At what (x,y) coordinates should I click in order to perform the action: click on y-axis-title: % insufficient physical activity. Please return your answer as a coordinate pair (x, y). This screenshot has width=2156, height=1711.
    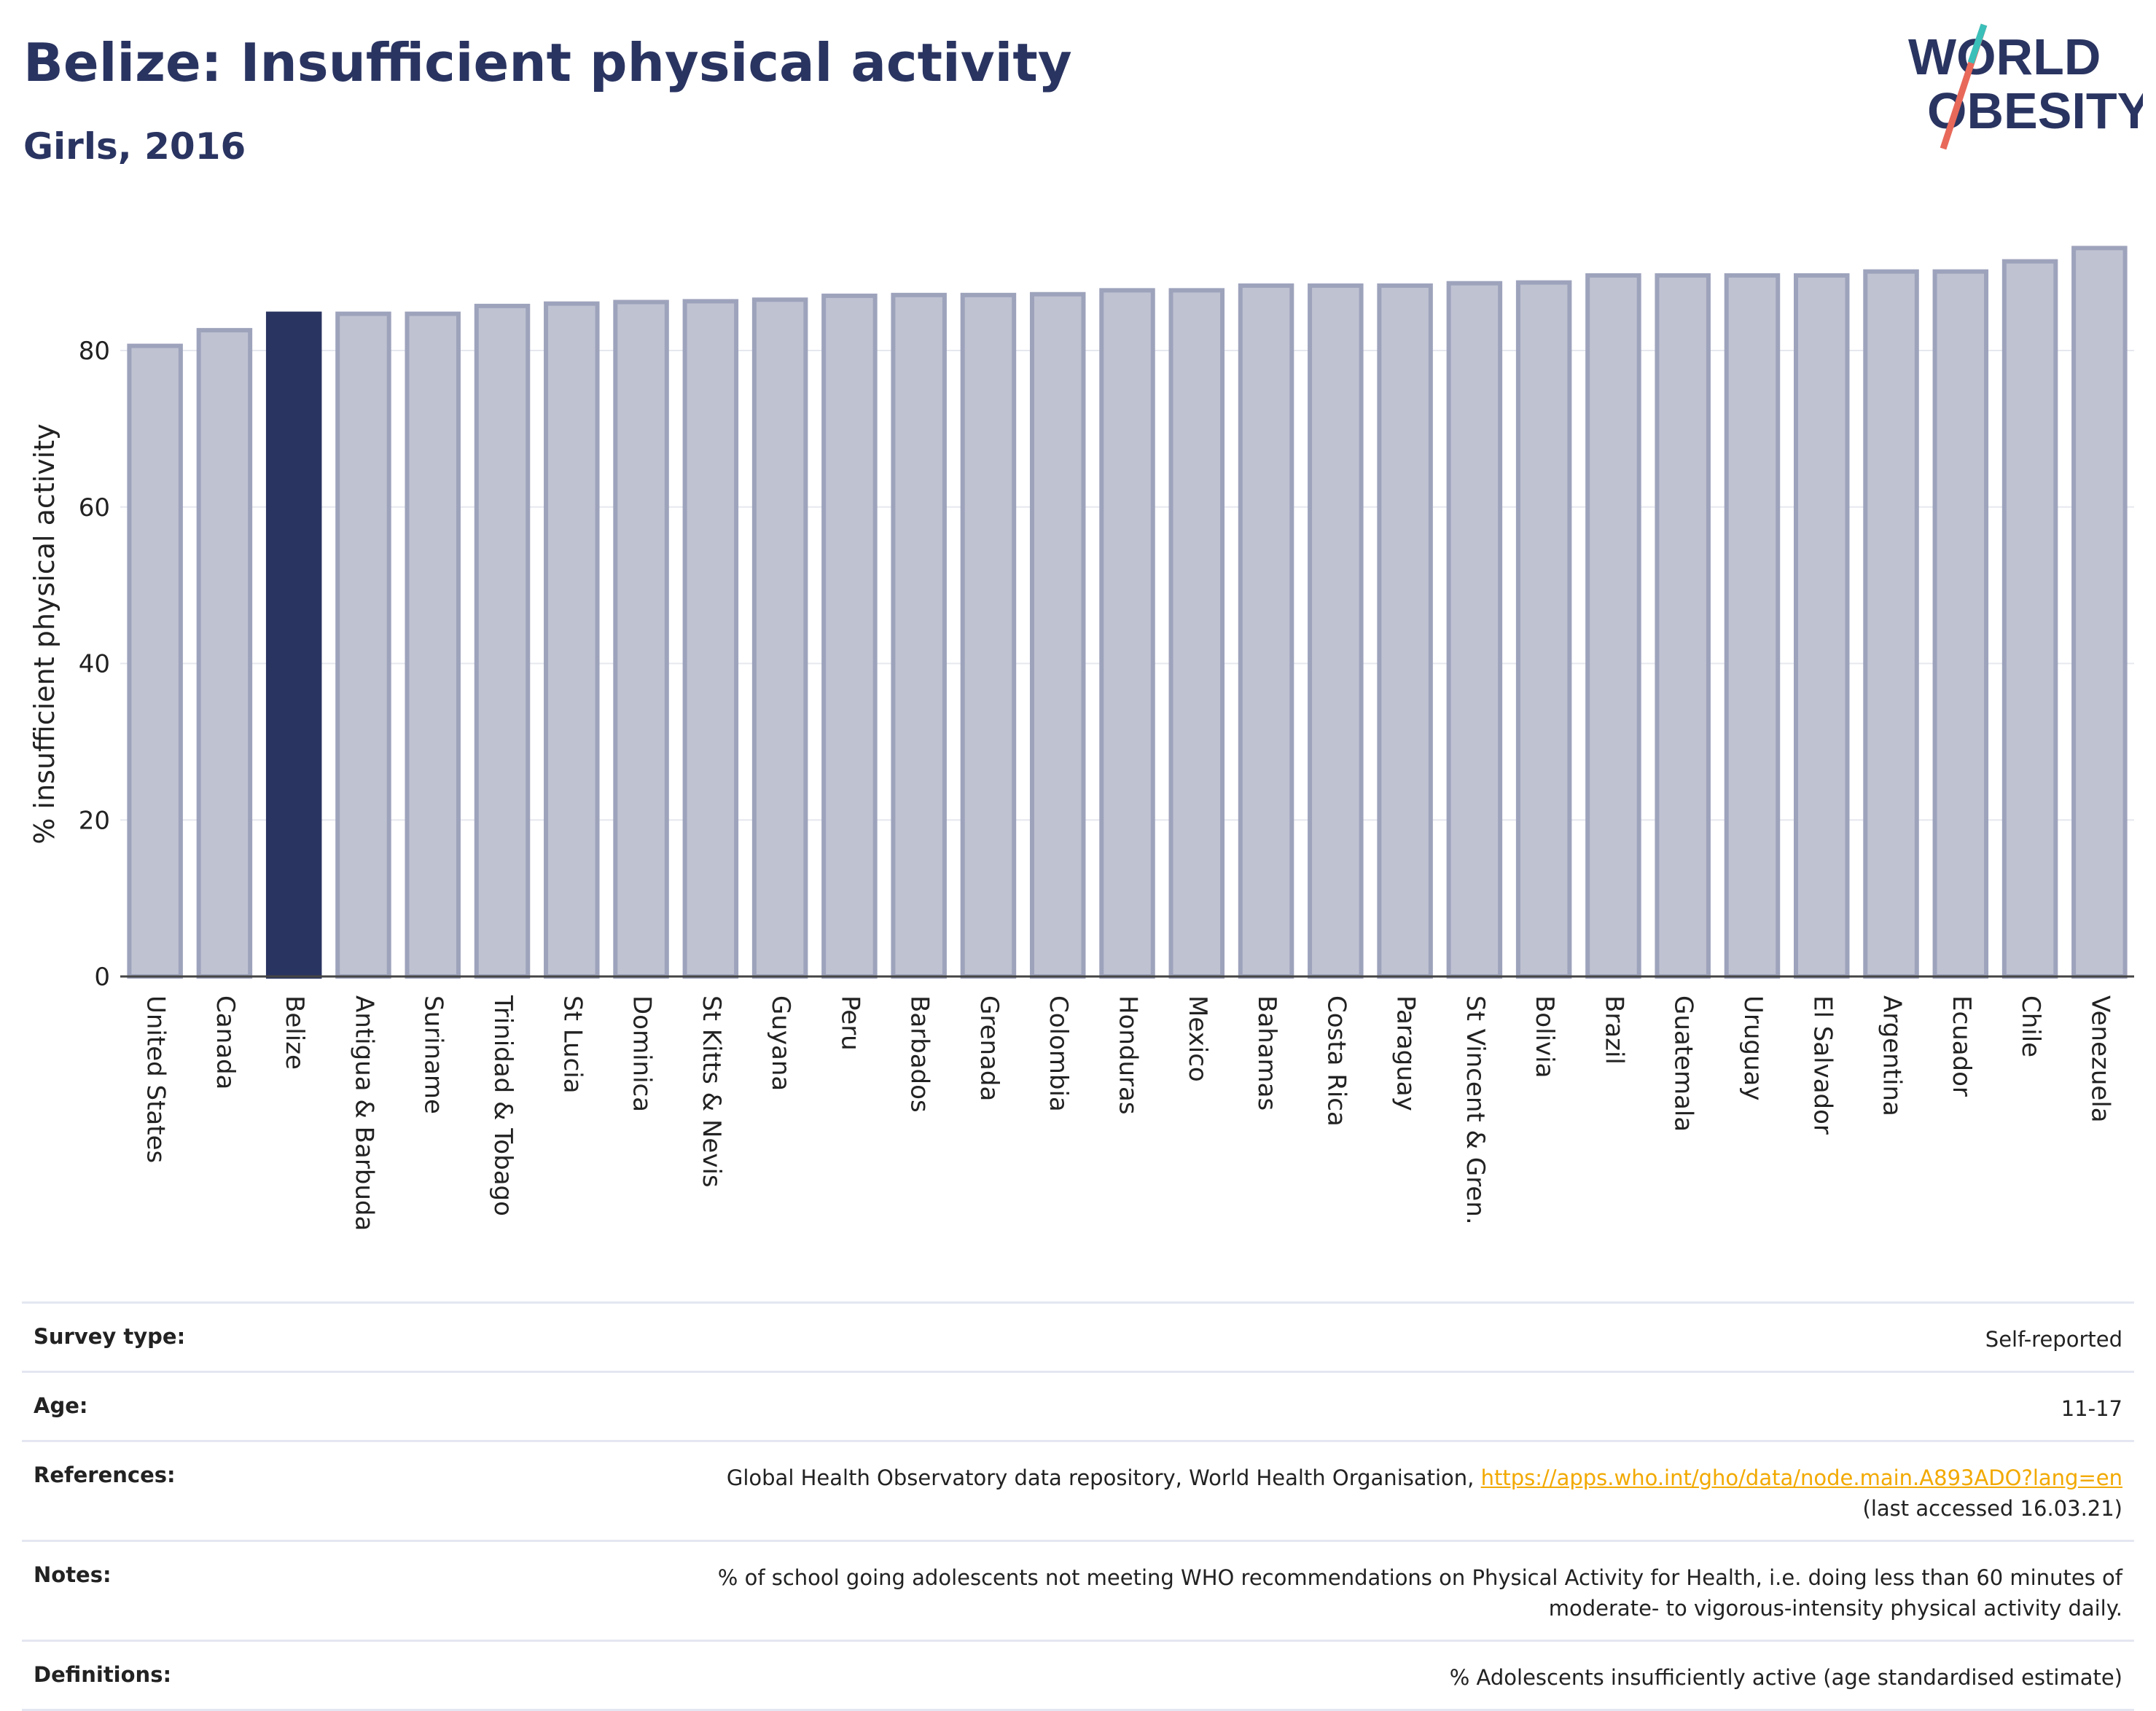
    Looking at the image, I should click on (44, 633).